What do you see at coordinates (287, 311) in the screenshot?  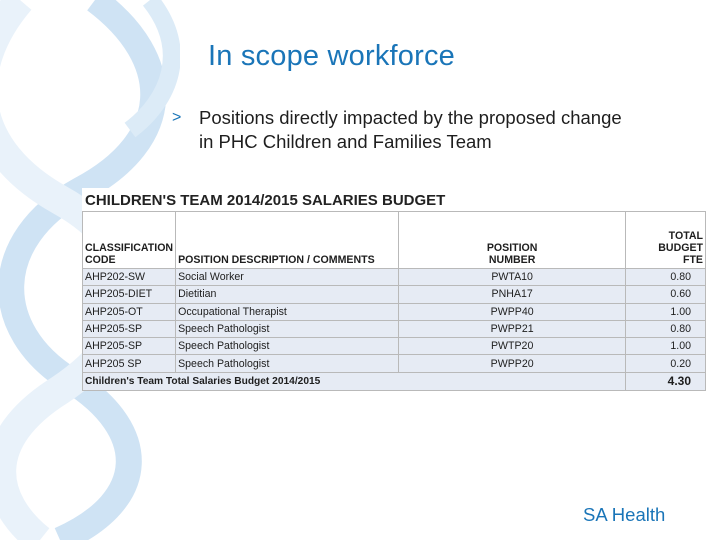 I see `cell-position-description: Occupational Therapist` at bounding box center [287, 311].